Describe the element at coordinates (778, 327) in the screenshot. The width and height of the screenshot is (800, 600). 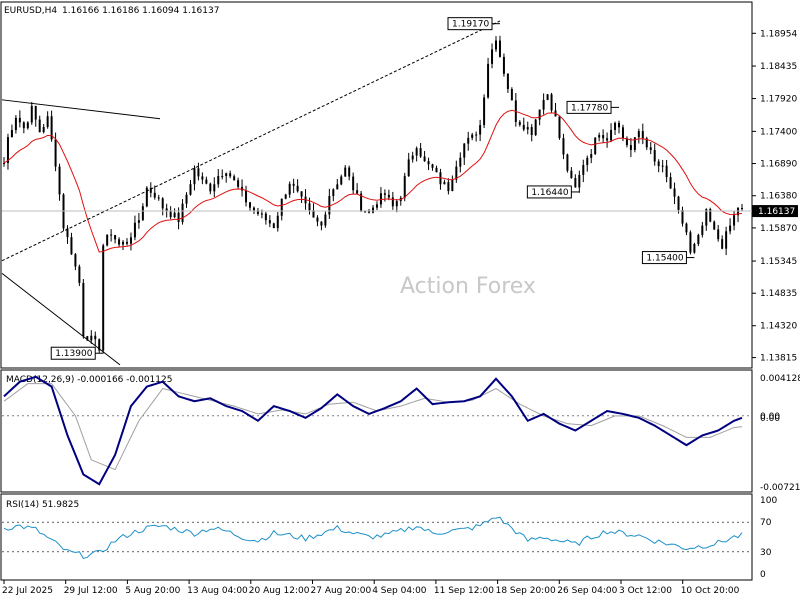
I see `price-tick-label: 1.14320` at that location.